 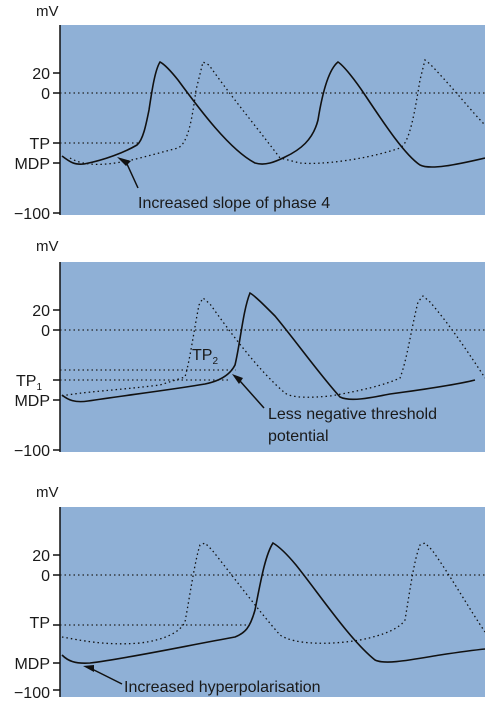 I want to click on panel-1-label-minus100: −100, so click(x=32, y=214).